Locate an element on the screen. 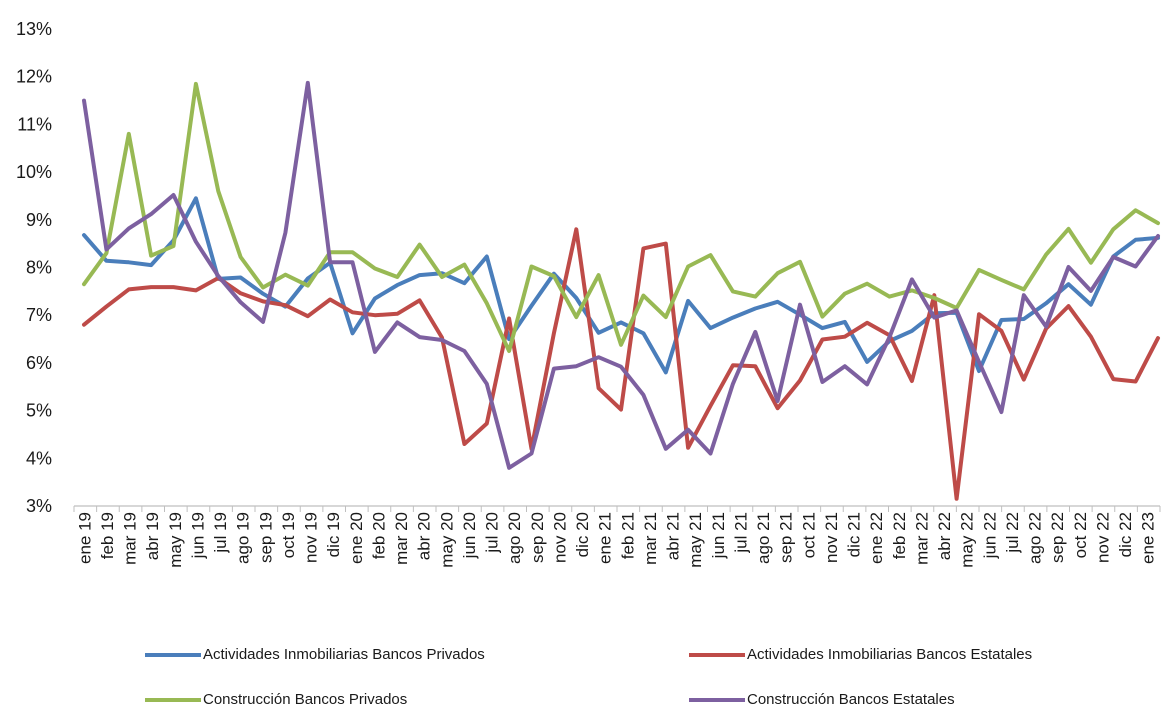 The width and height of the screenshot is (1162, 708). x-tick-label: mar 19 is located at coordinates (130, 538).